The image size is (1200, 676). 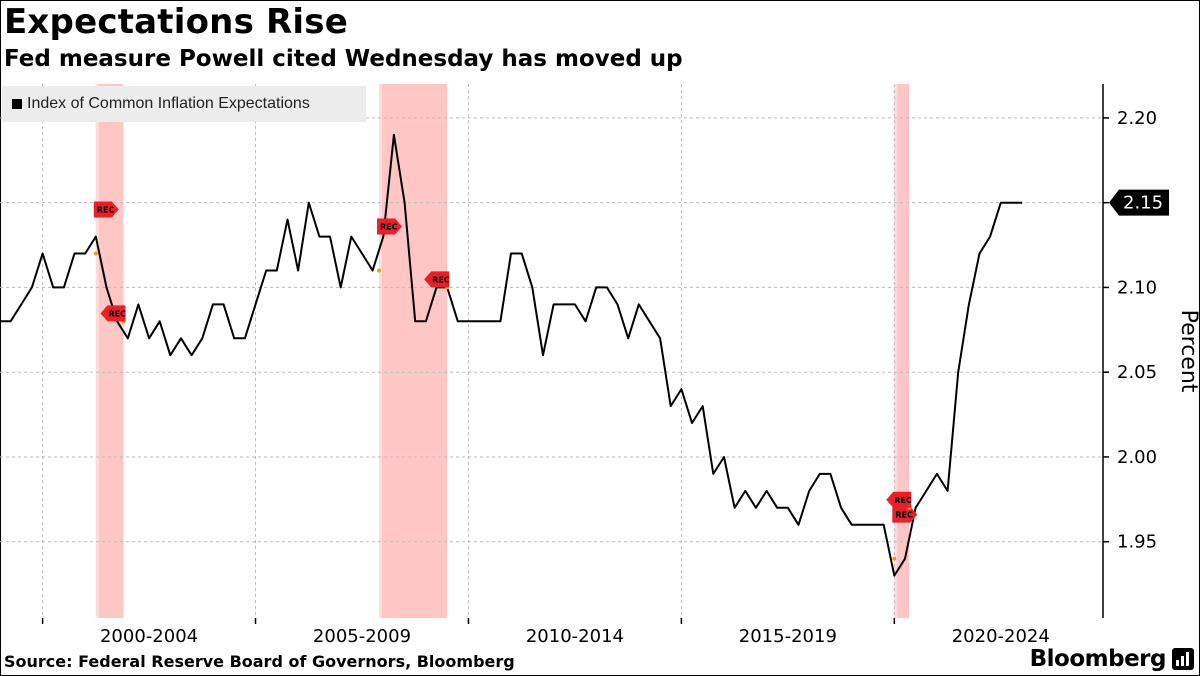 I want to click on legend-swatch, so click(x=17, y=104).